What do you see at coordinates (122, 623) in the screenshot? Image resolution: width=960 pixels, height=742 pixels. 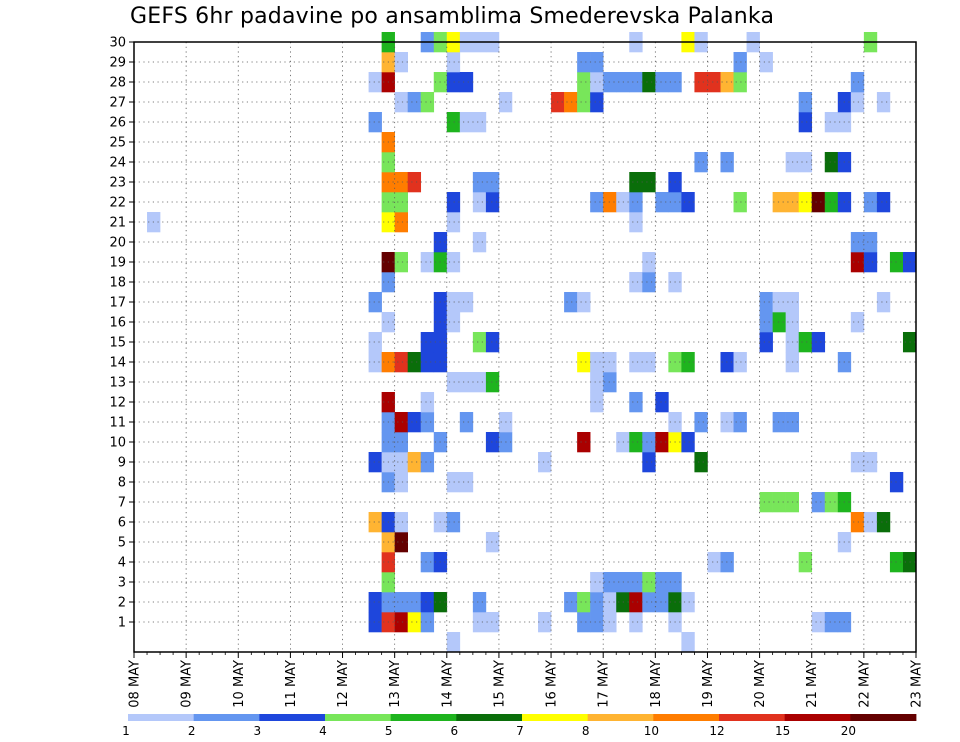 I see `y-tick-label: 1` at bounding box center [122, 623].